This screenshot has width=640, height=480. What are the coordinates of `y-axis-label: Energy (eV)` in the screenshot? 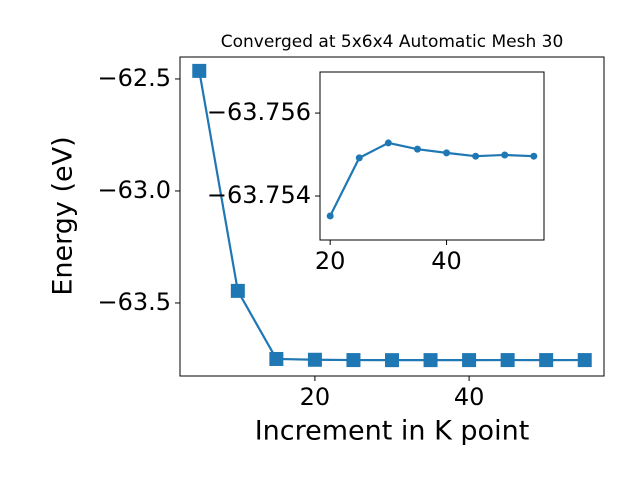 It's located at (63, 215).